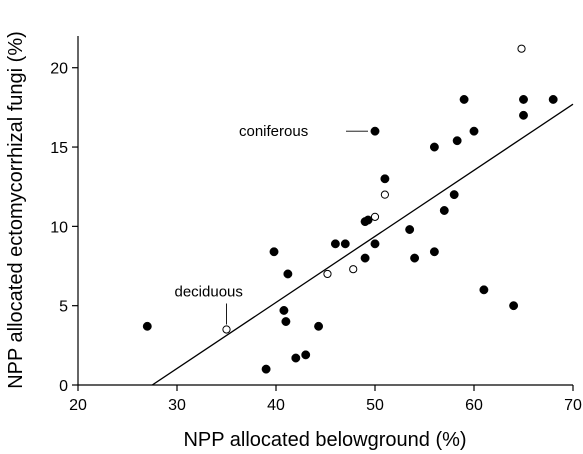  What do you see at coordinates (209, 291) in the screenshot?
I see `annotation-deciduous: deciduous` at bounding box center [209, 291].